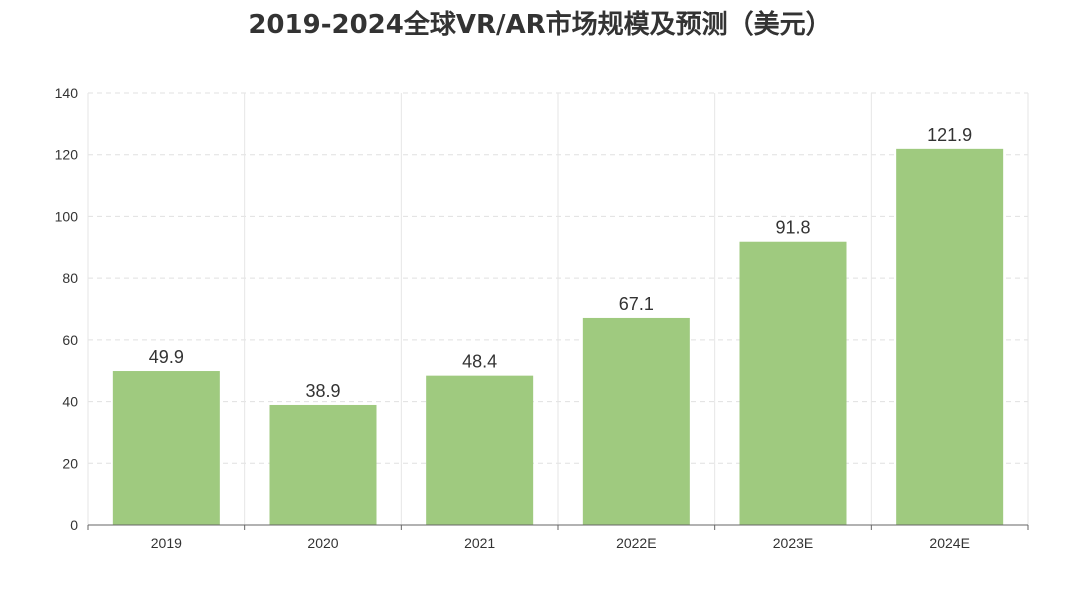 The height and width of the screenshot is (608, 1080). Describe the element at coordinates (540, 25) in the screenshot. I see `chart-title: 2019-2024全球VR/AR市场规模及预测（美元）` at that location.